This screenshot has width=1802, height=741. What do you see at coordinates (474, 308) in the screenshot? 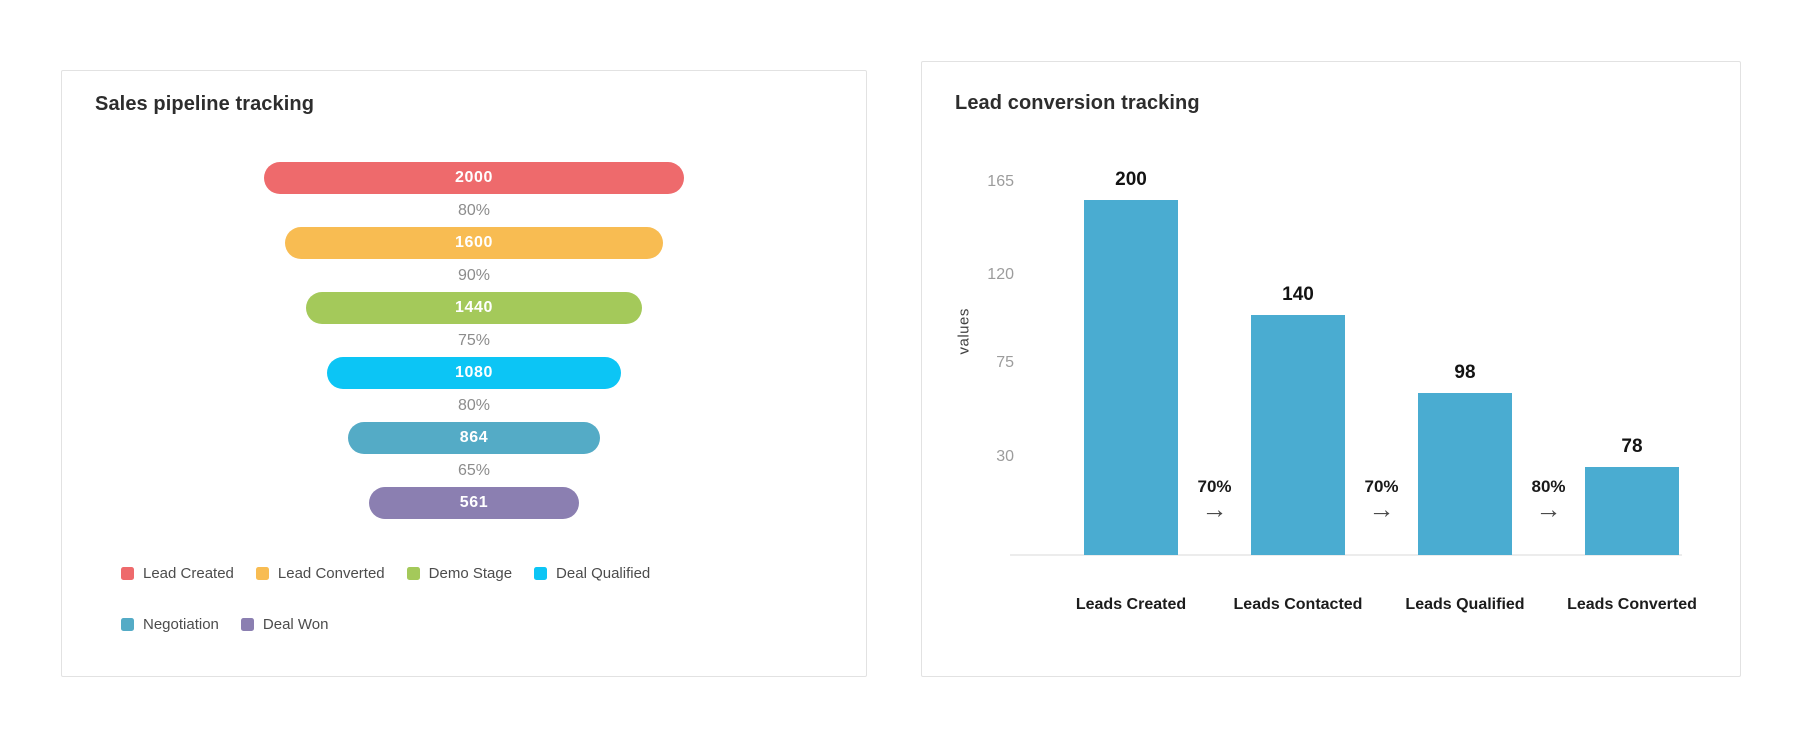
I see `funnel-stage-demo-stage: 1440` at bounding box center [474, 308].